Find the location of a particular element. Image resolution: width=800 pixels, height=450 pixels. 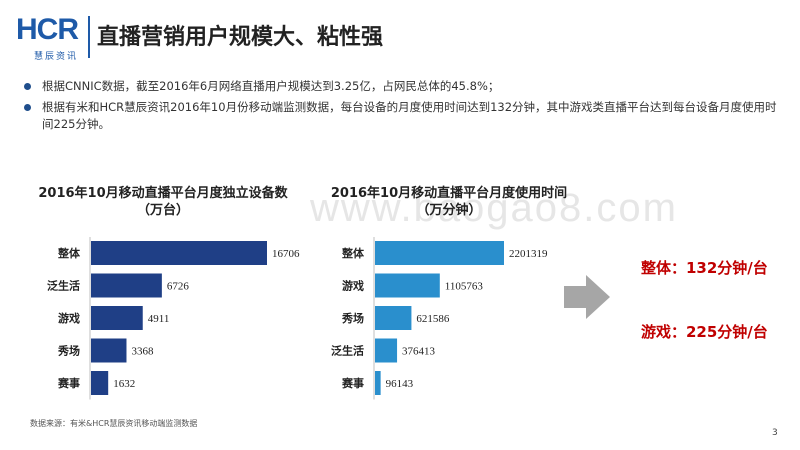

chart-2-value-label: 96143 is located at coordinates (400, 384).